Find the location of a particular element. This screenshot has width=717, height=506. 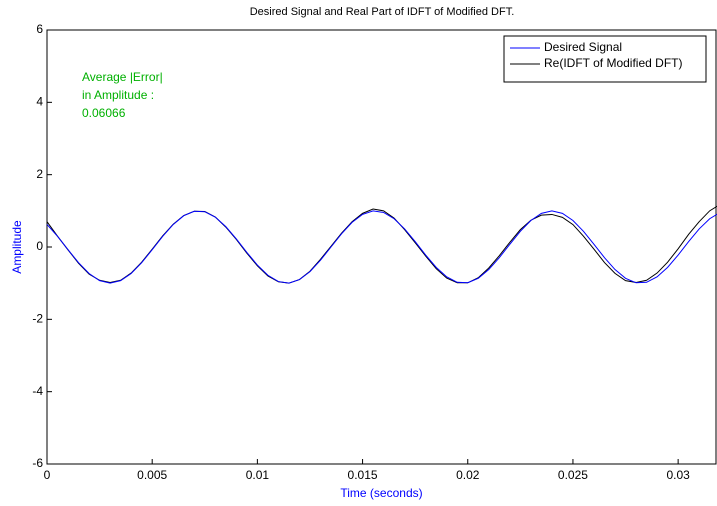

y-tick-label: 2 is located at coordinates (39, 174).